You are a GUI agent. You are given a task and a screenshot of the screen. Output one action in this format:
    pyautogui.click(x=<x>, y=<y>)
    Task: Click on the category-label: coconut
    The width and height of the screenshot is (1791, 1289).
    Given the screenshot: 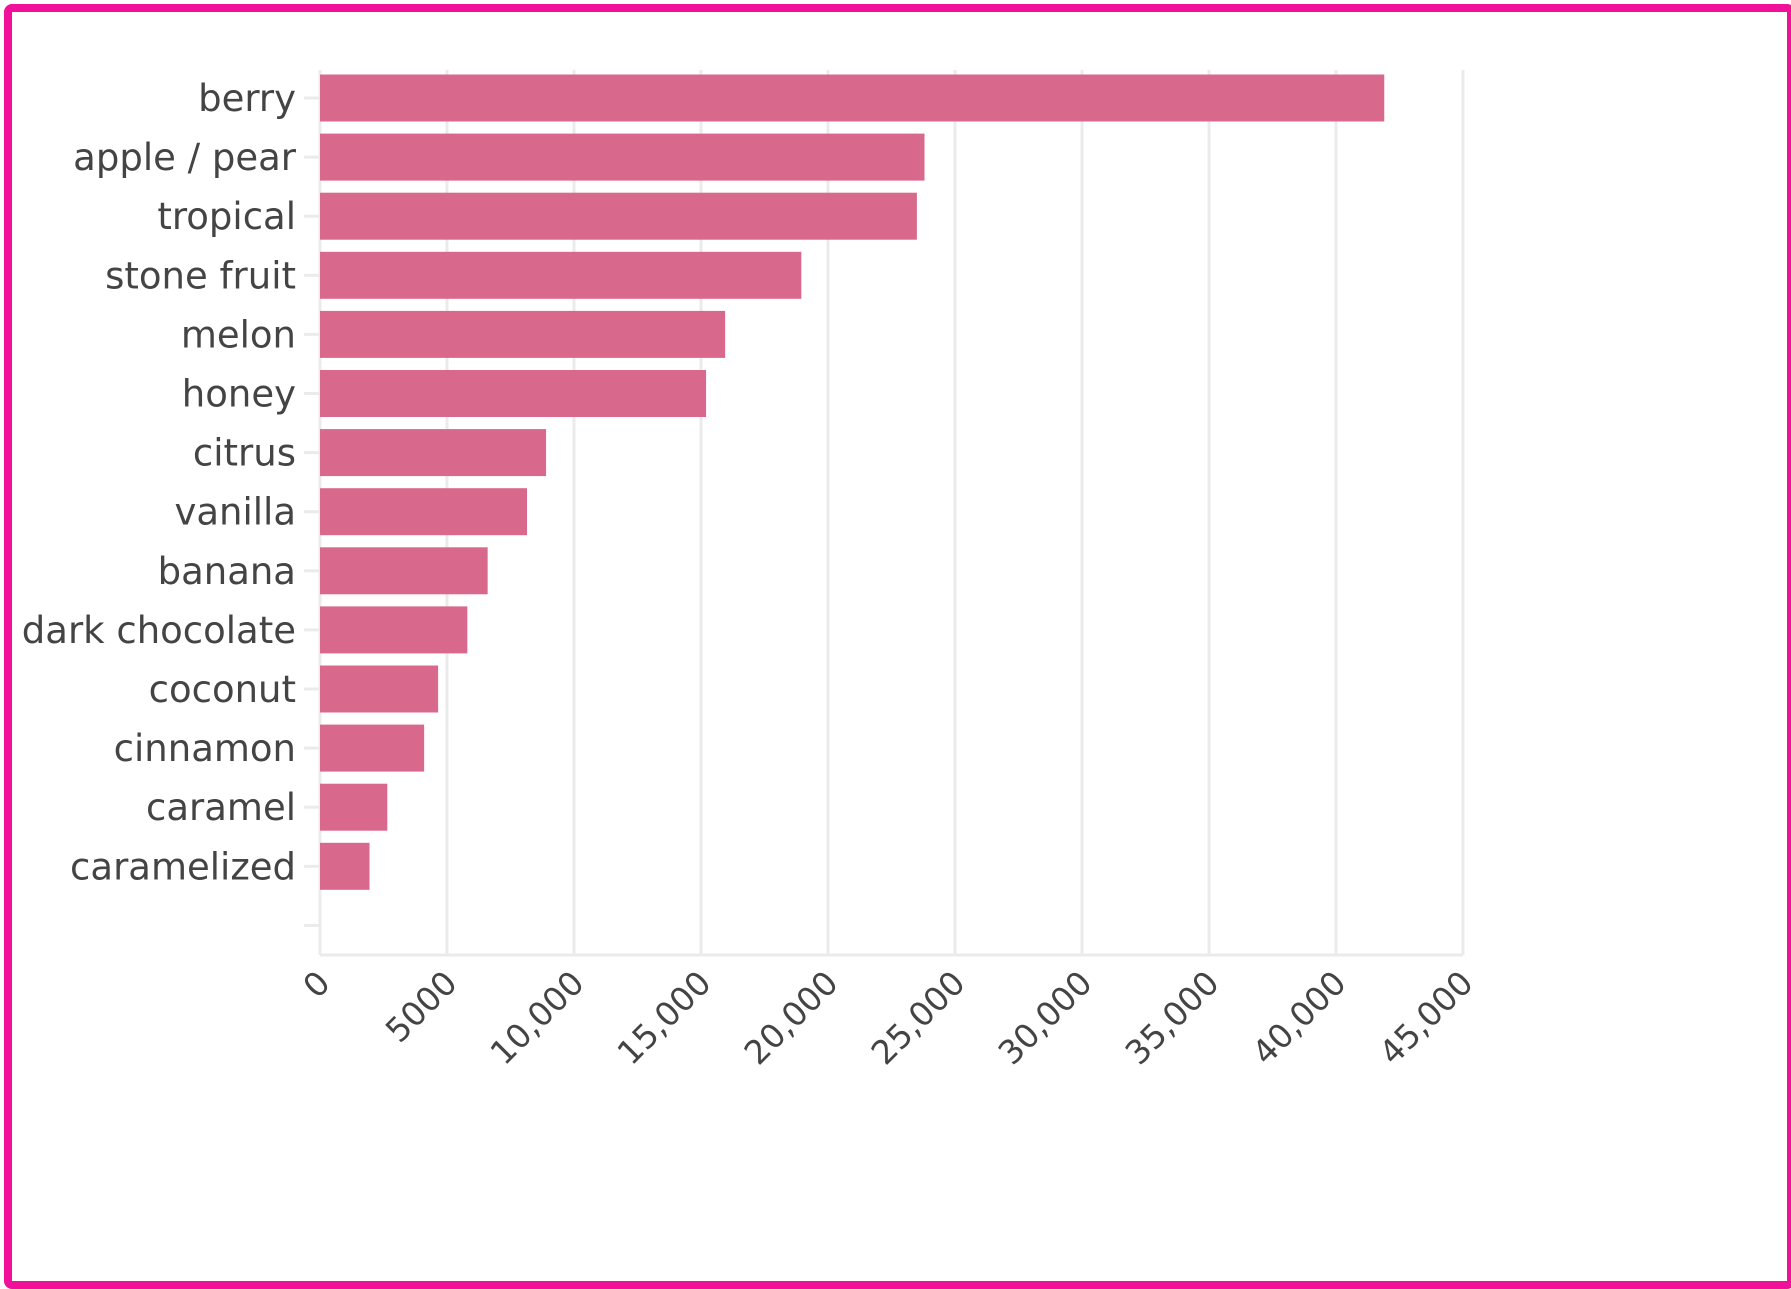 What is the action you would take?
    pyautogui.click(x=222, y=689)
    